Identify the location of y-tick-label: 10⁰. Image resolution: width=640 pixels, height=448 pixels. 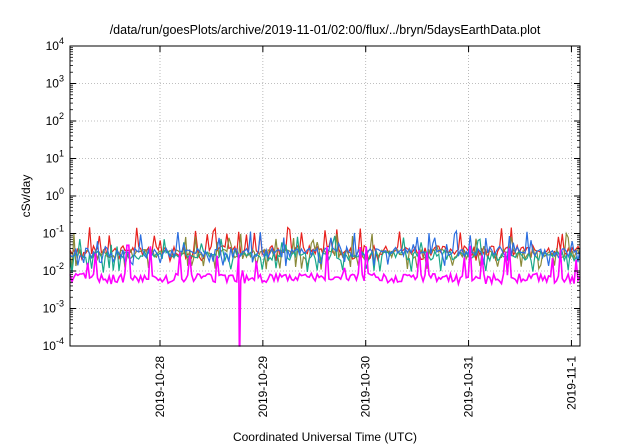
(55, 194).